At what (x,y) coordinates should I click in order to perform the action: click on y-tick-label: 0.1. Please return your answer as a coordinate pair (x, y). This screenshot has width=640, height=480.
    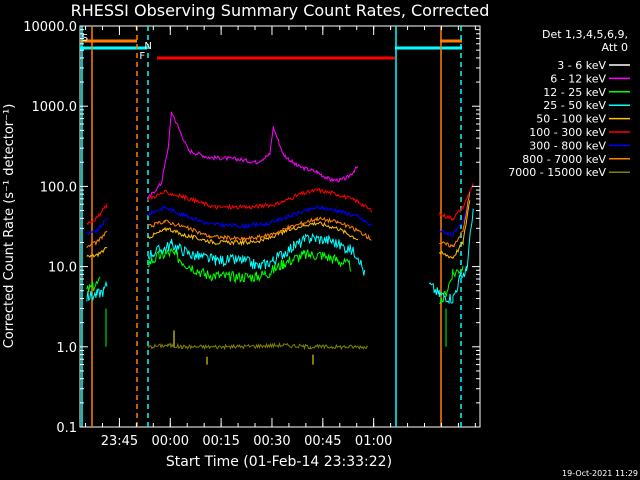
    Looking at the image, I should click on (66, 428).